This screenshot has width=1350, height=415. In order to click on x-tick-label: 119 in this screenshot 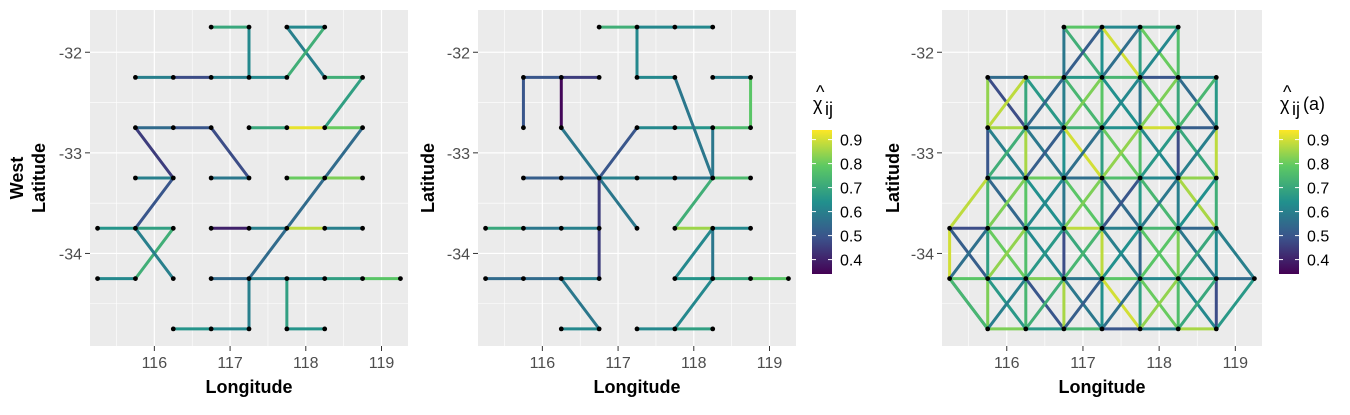, I will do `click(1236, 363)`.